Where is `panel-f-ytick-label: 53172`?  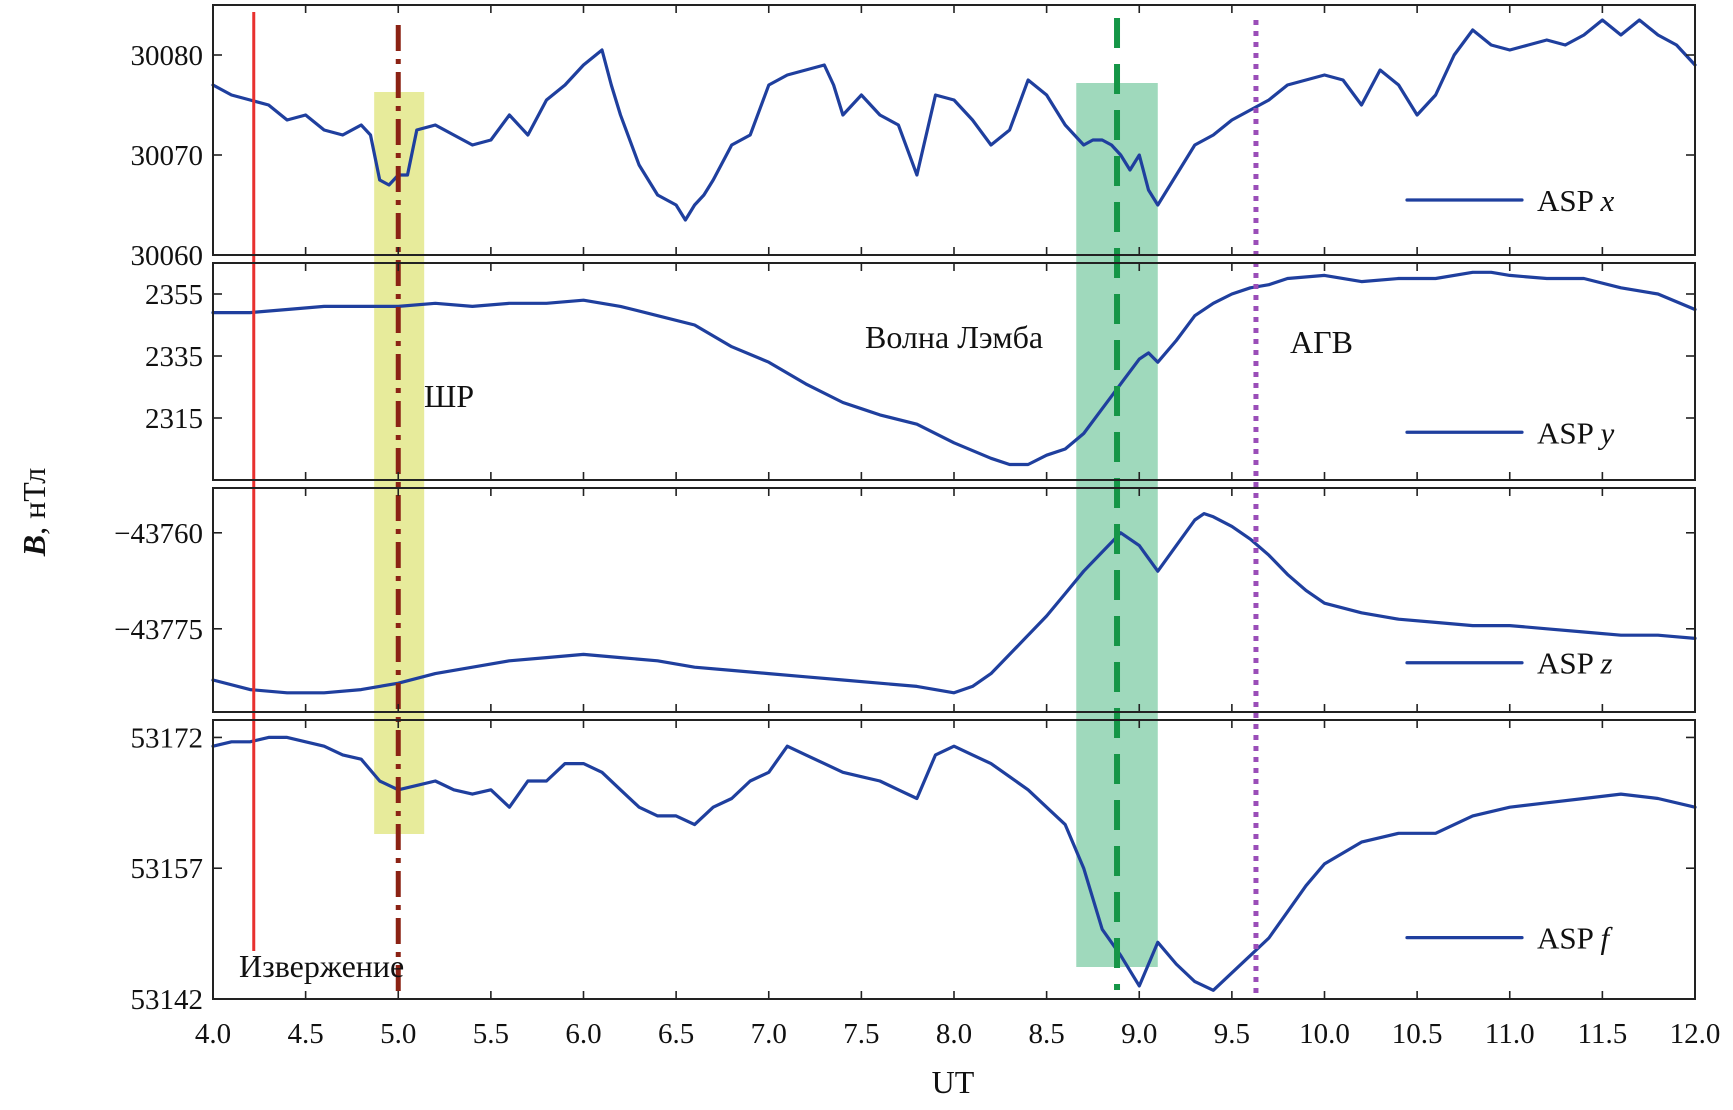
panel-f-ytick-label: 53172 is located at coordinates (167, 738).